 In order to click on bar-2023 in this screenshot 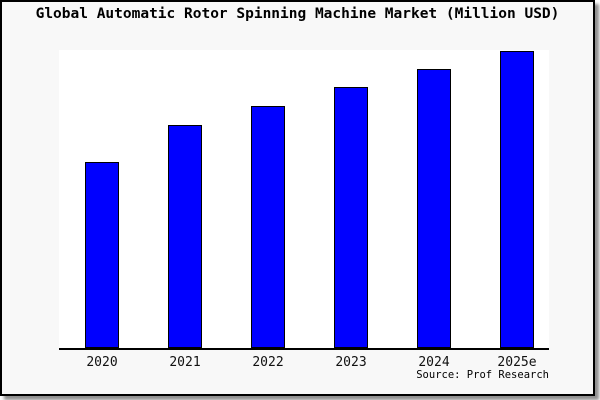, I will do `click(351, 217)`.